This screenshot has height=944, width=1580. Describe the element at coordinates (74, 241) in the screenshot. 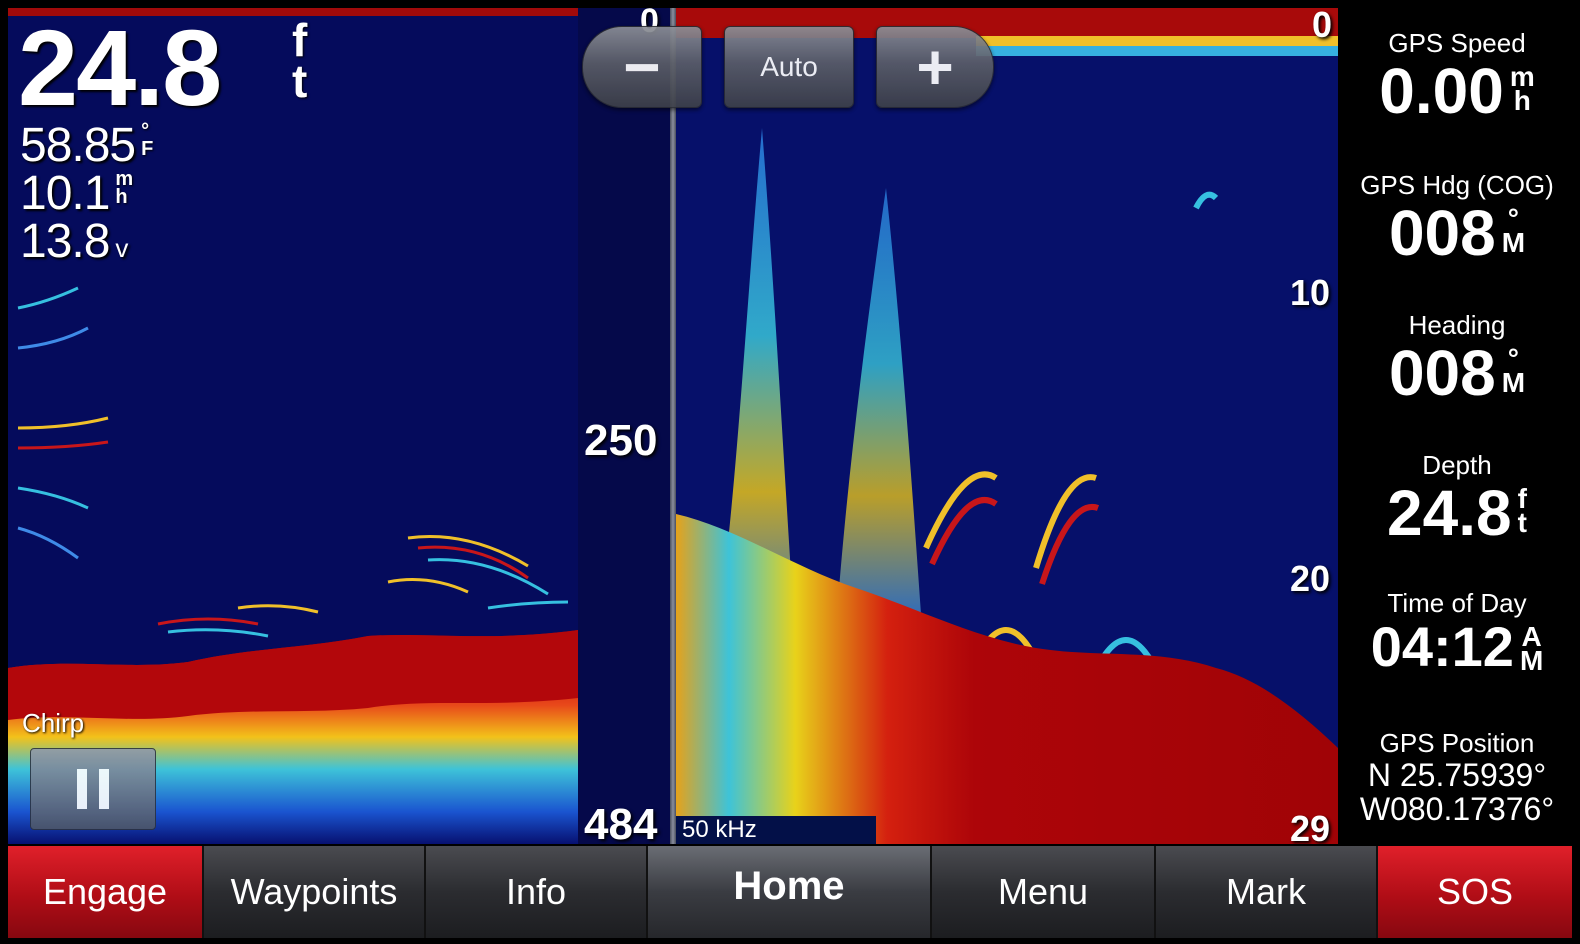

I see `voltage-readout: 13.8 v` at that location.